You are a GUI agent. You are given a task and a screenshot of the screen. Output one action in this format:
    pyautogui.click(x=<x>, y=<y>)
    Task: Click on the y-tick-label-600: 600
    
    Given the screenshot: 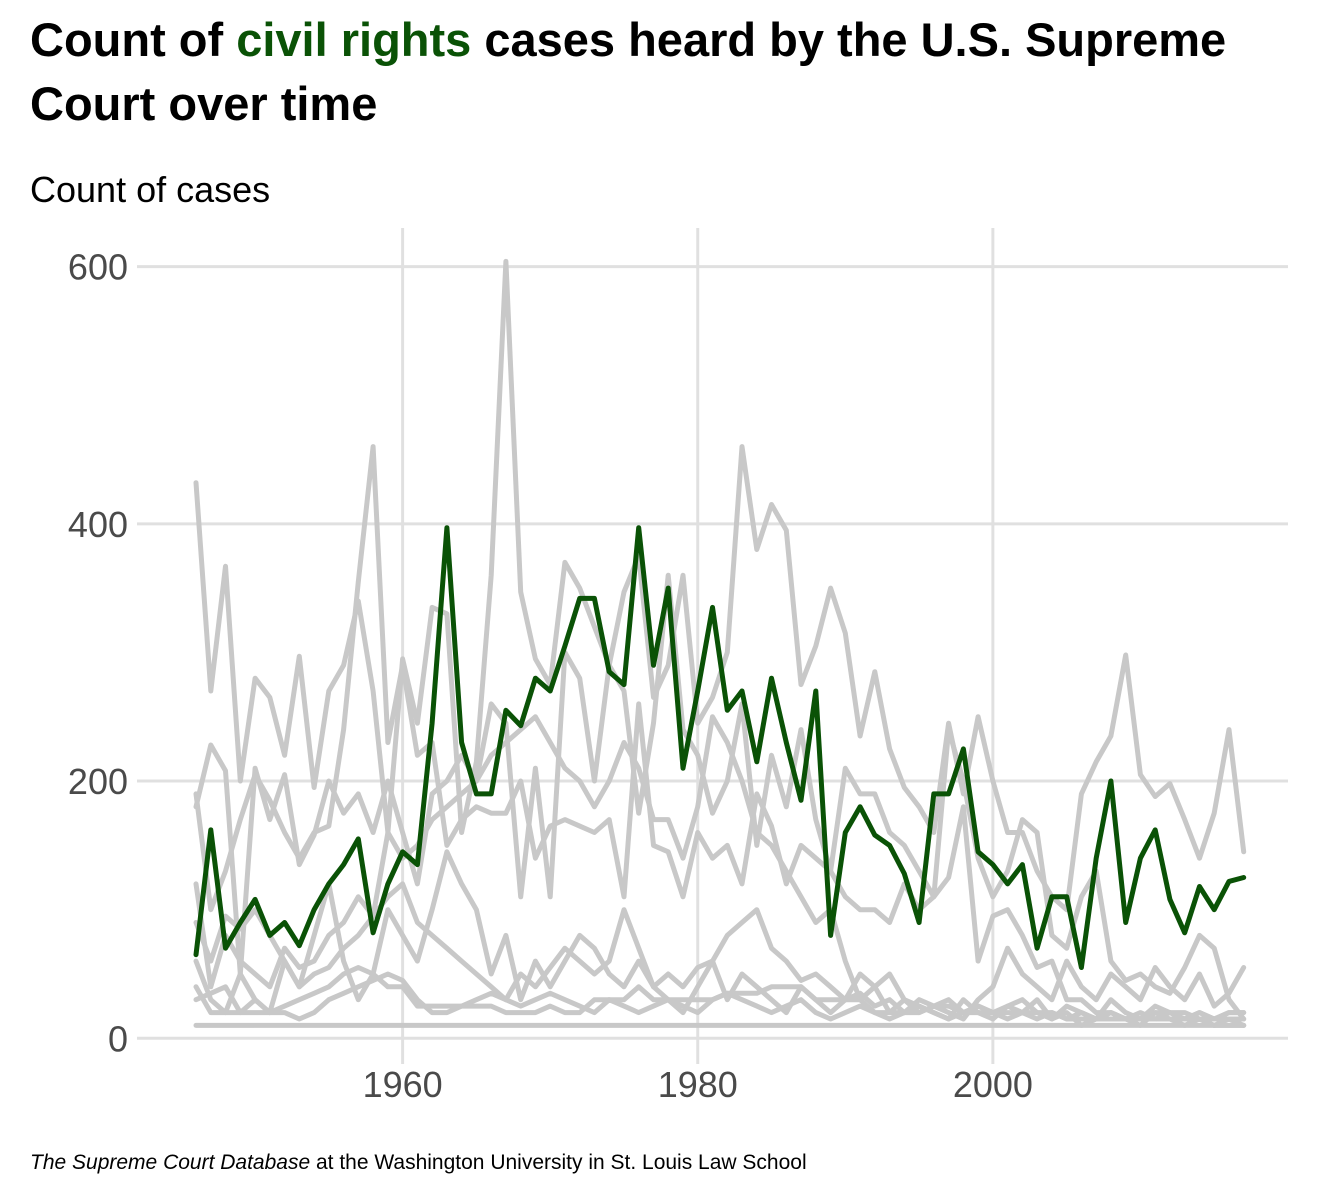 What is the action you would take?
    pyautogui.click(x=98, y=267)
    